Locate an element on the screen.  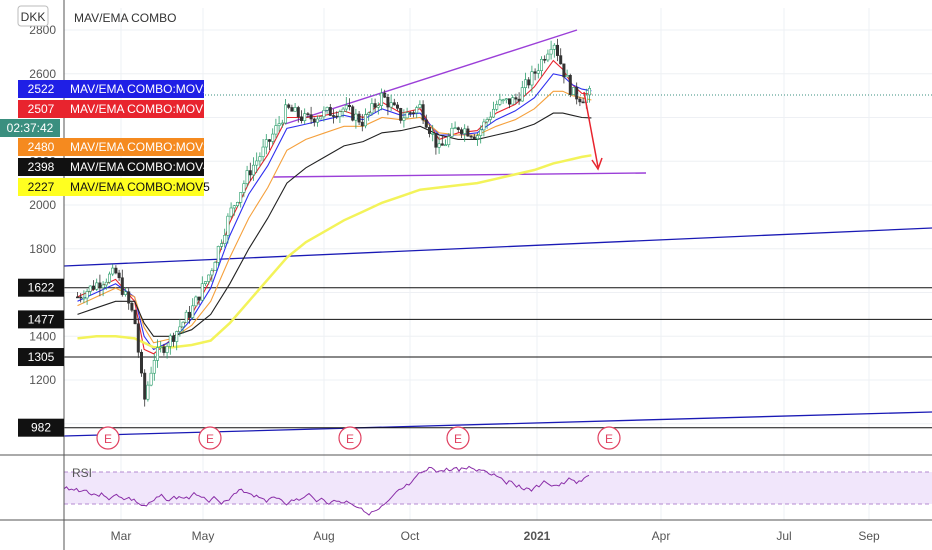
rsi-pane: RSI is located at coordinates (497, 490).